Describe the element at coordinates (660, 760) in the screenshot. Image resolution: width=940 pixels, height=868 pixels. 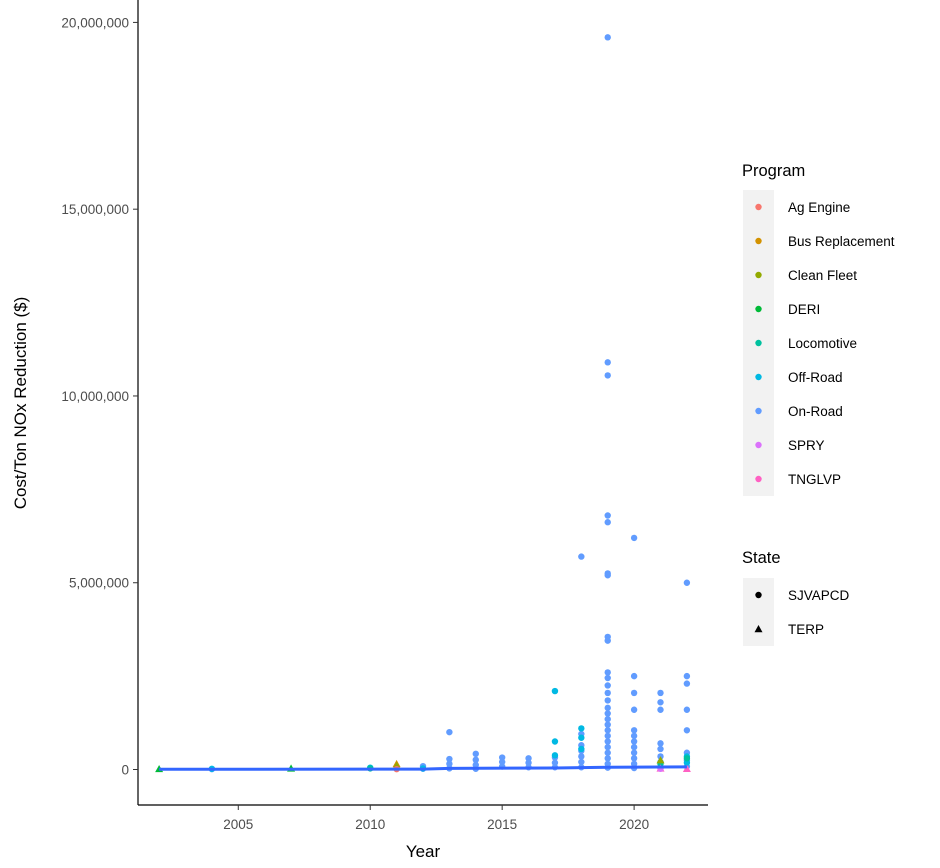
I see `data-point-clean-fleet` at that location.